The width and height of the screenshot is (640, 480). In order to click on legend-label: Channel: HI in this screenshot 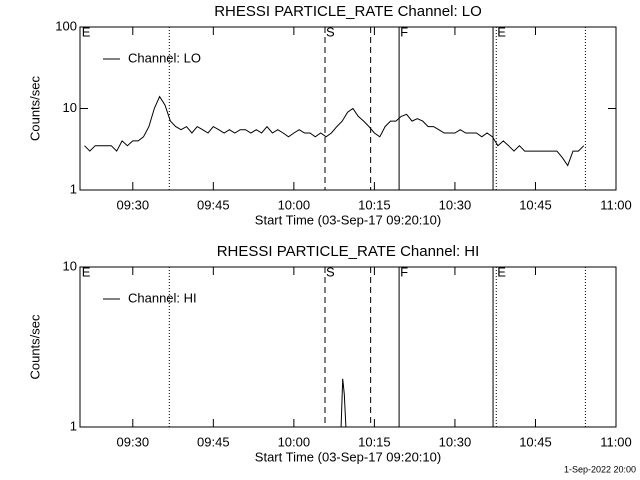, I will do `click(162, 297)`.